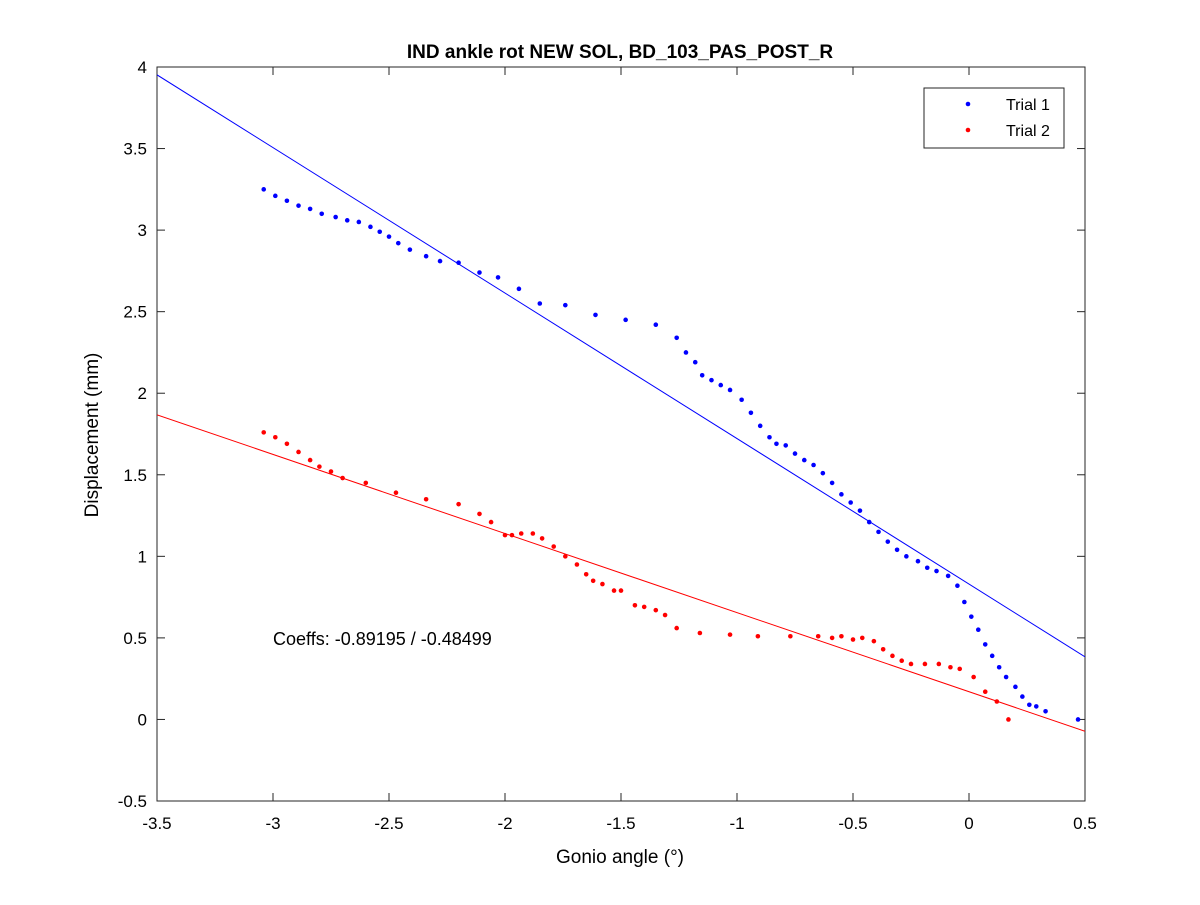 Image resolution: width=1200 pixels, height=905 pixels. Describe the element at coordinates (142, 556) in the screenshot. I see `y-tick-label: 1` at that location.